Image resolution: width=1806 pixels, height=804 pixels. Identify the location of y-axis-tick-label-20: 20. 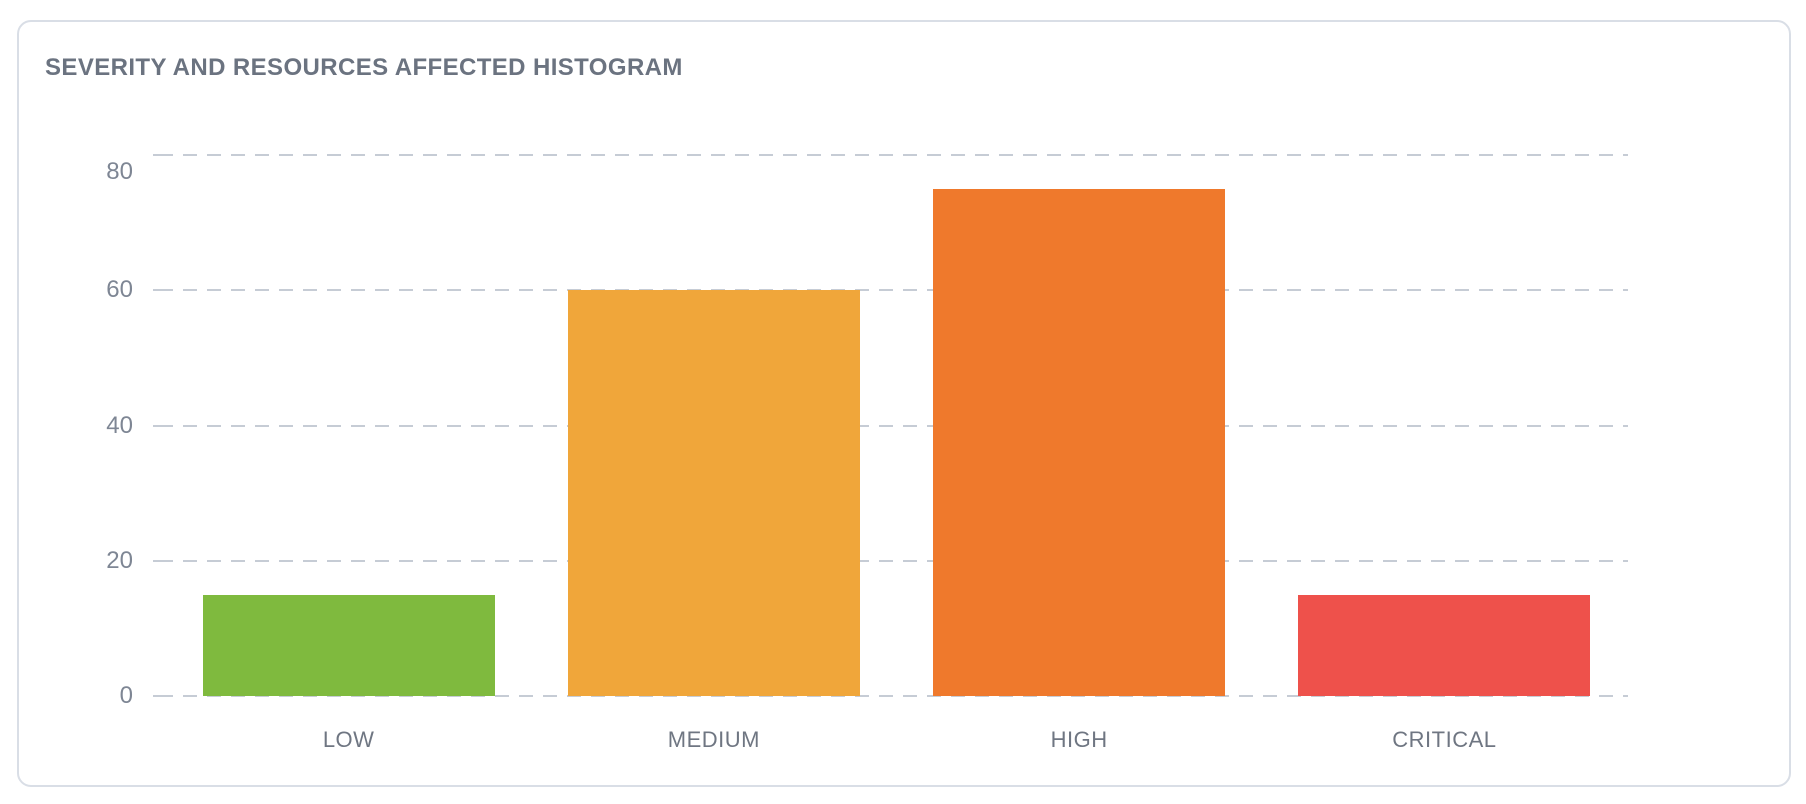
(119, 560).